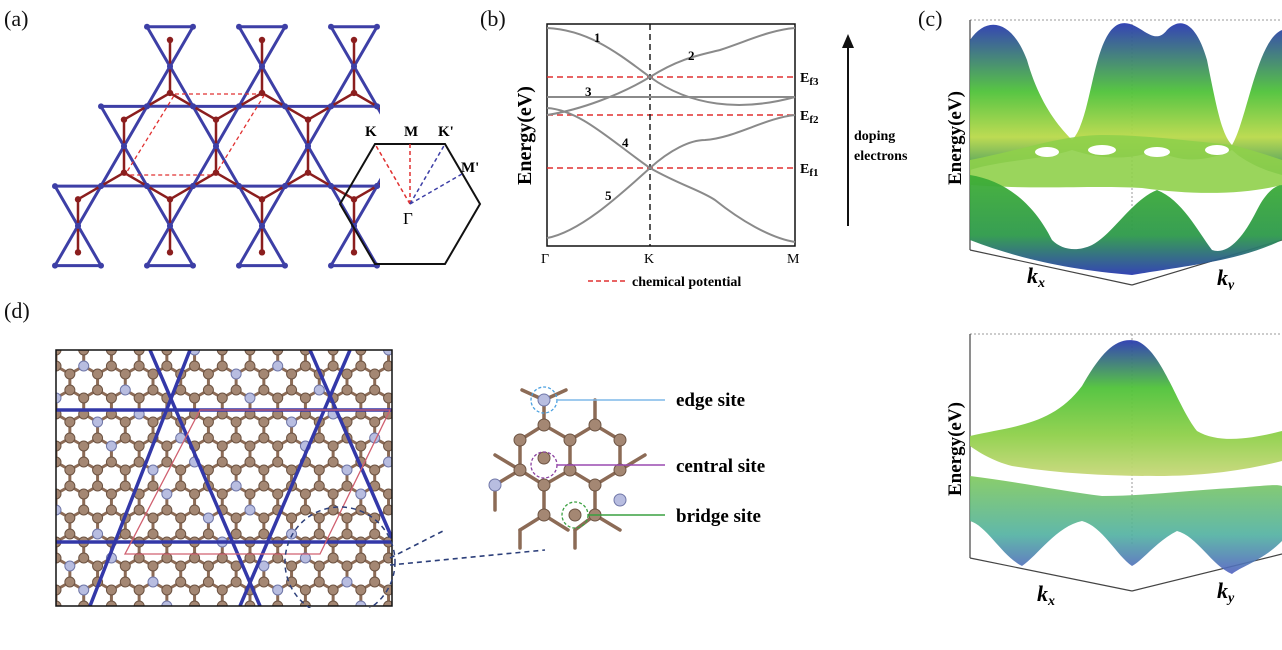  I want to click on band-number-3: 3, so click(588, 91).